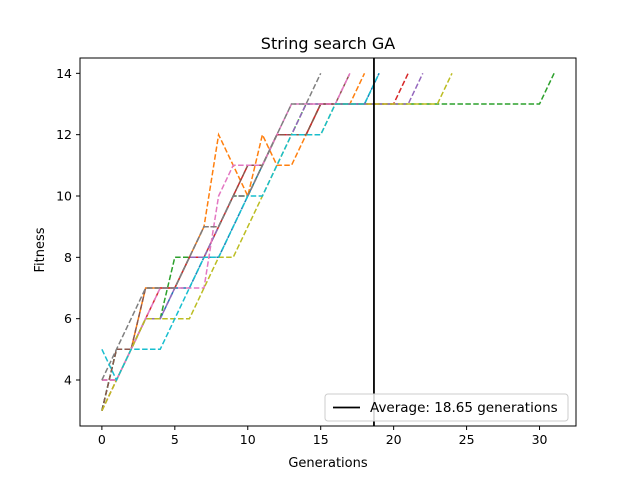  What do you see at coordinates (68, 227) in the screenshot?
I see `y-axis-ticks: 4 6 8 10 12 14` at bounding box center [68, 227].